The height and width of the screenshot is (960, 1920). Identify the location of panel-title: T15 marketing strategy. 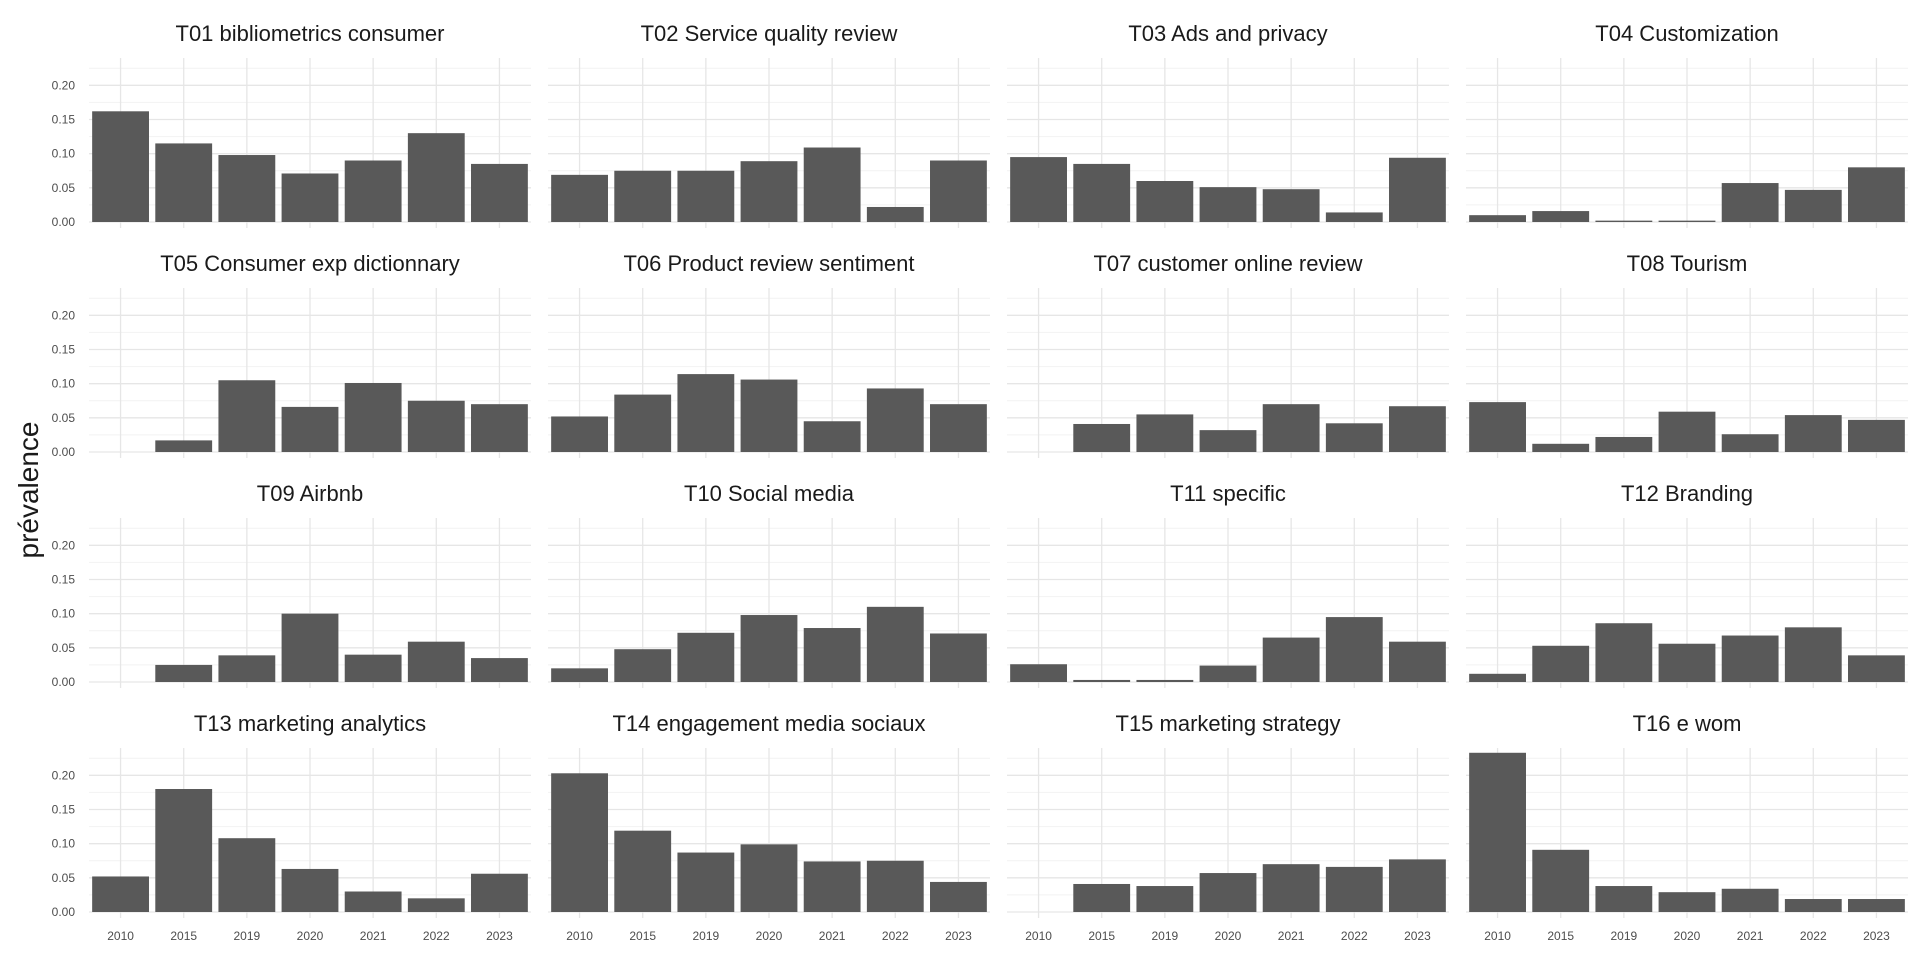
(1228, 723).